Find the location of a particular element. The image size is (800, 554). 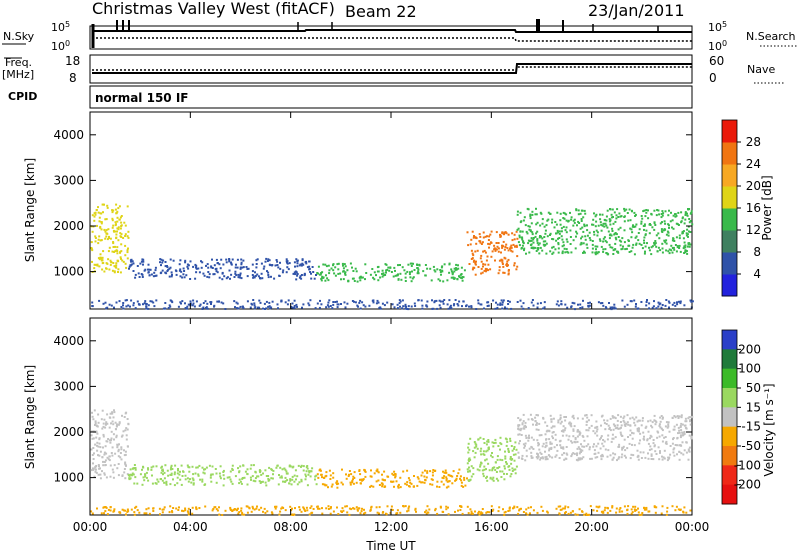

freq-line is located at coordinates (392, 68).